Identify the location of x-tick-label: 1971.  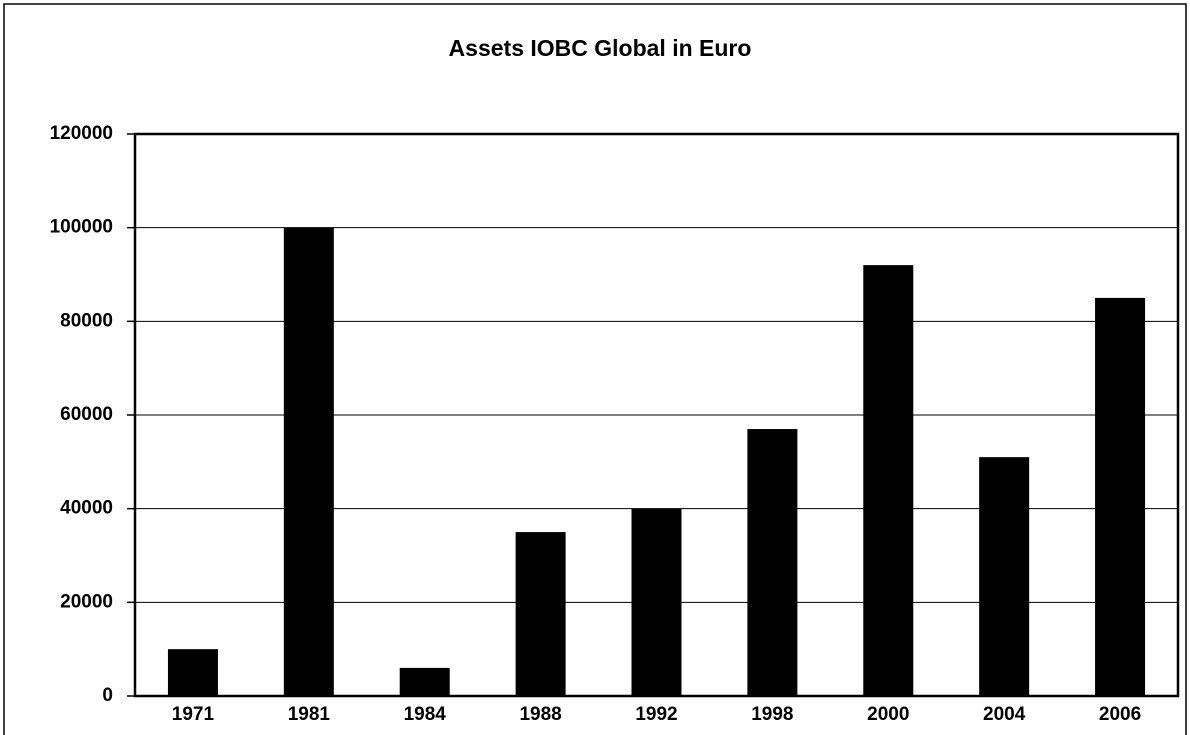
(193, 714).